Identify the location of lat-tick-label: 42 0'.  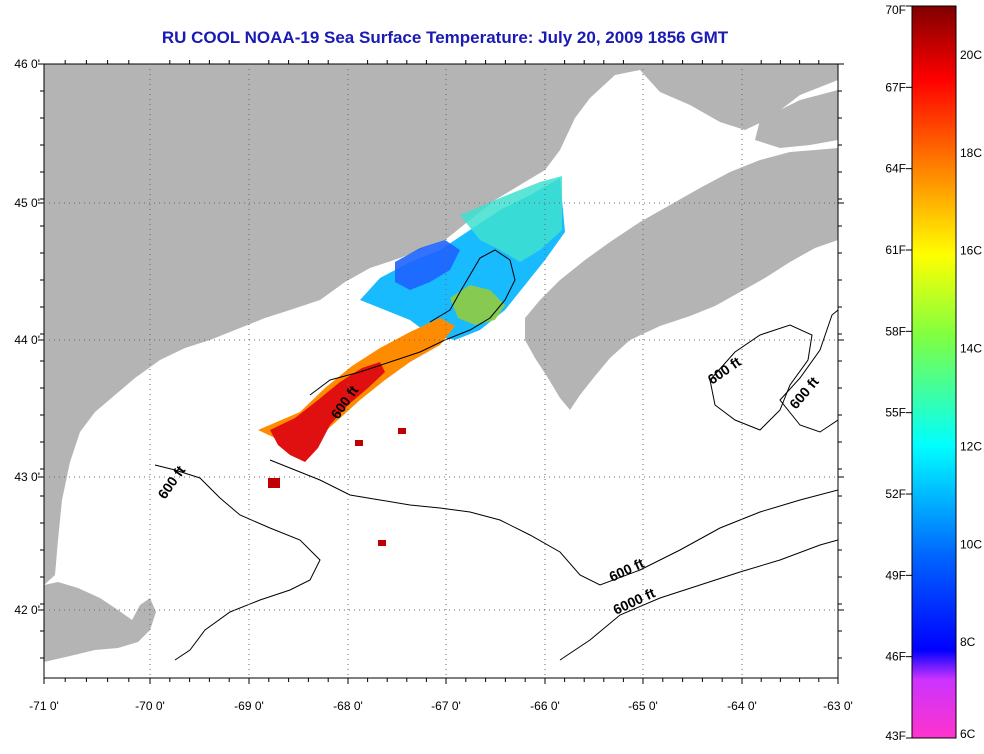
(27, 610).